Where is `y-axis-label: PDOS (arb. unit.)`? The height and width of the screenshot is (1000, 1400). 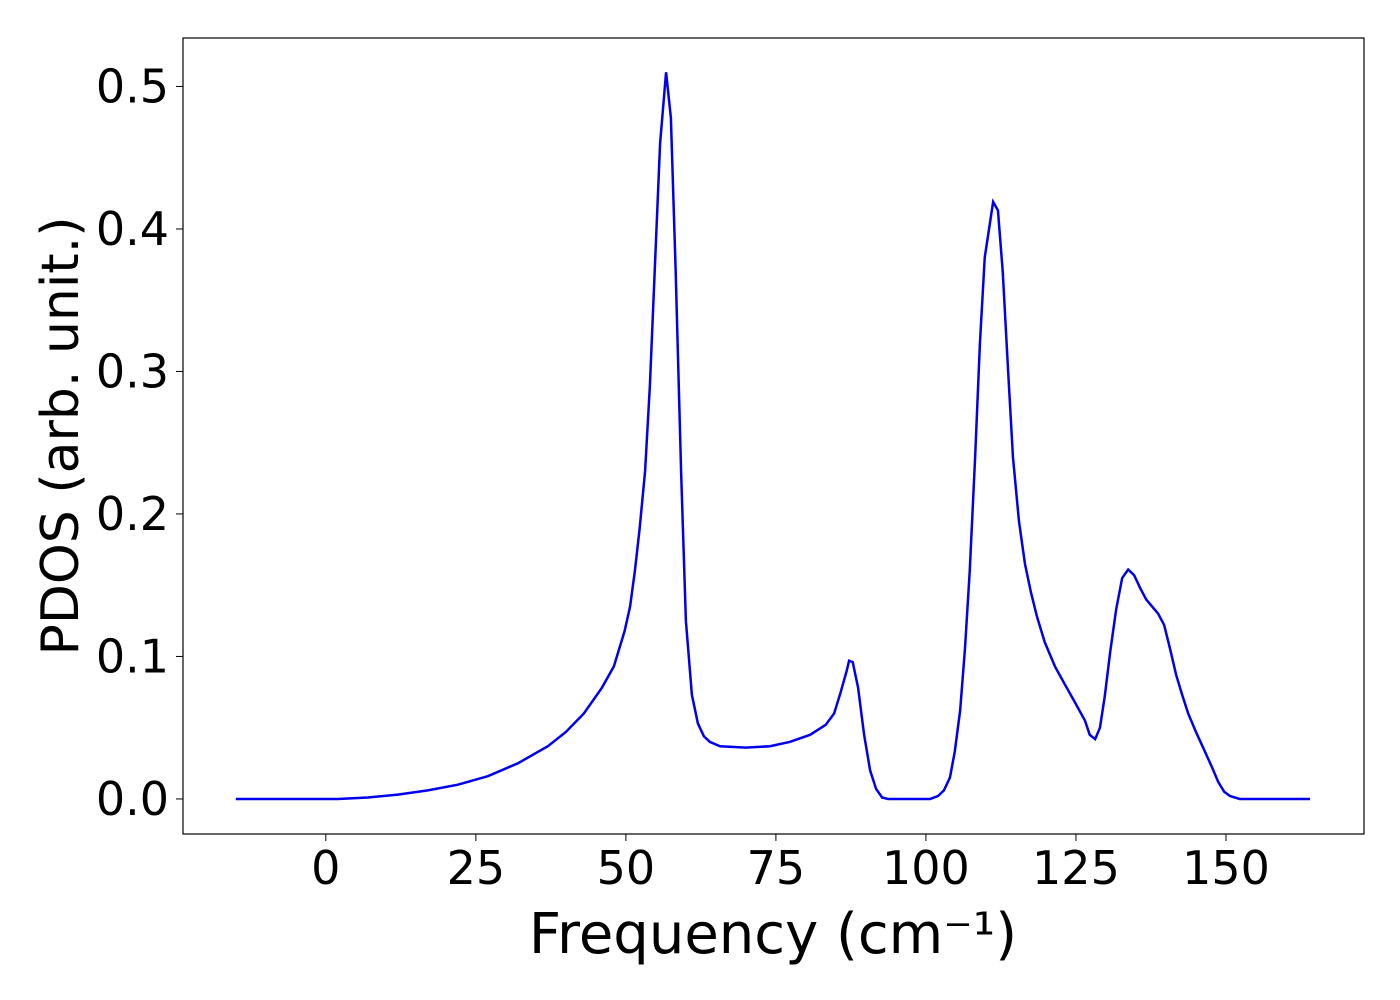
y-axis-label: PDOS (arb. unit.) is located at coordinates (61, 435).